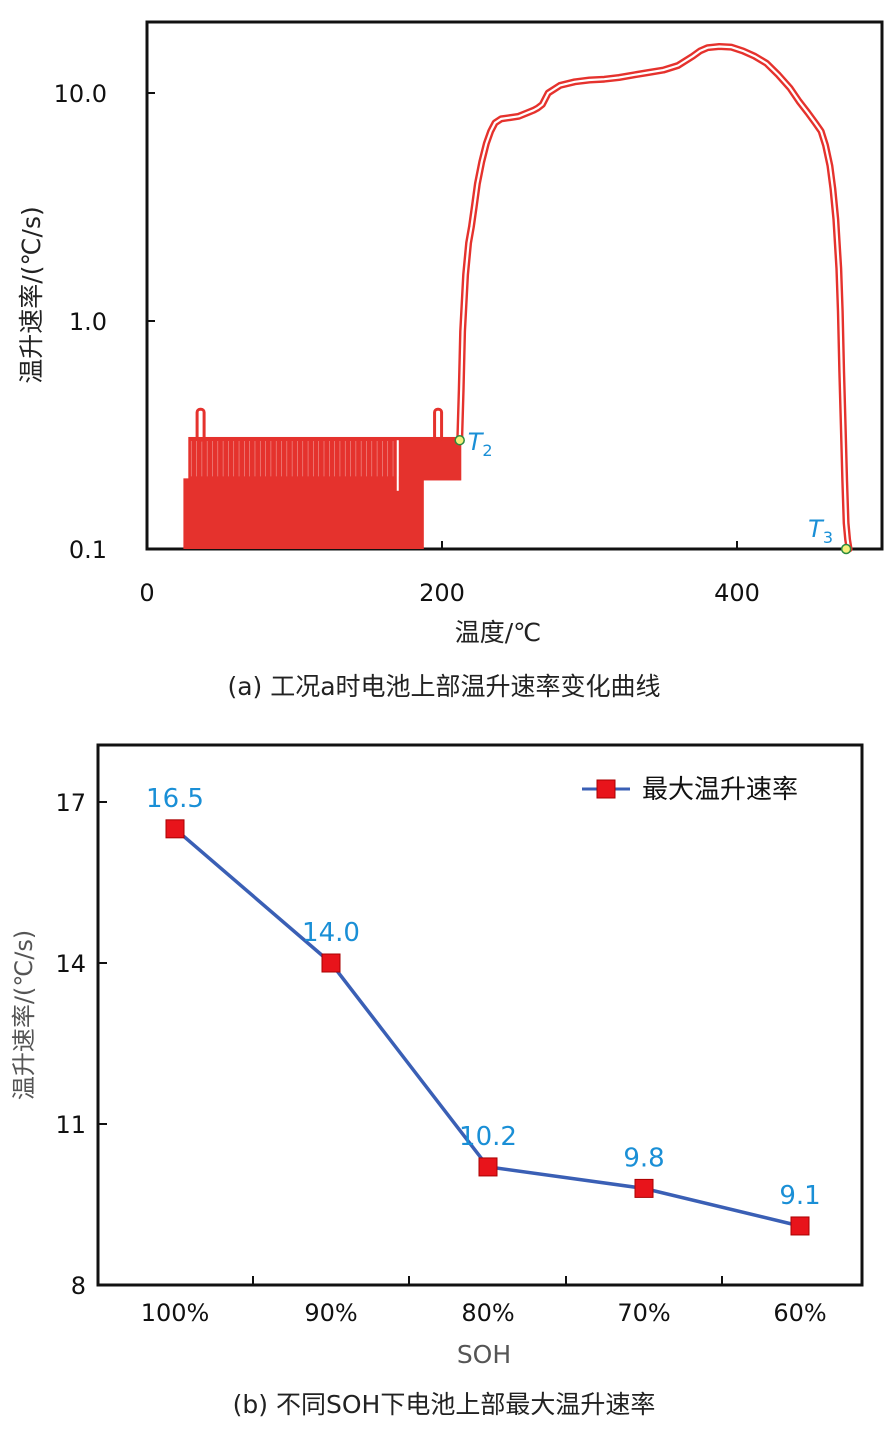 The width and height of the screenshot is (888, 1442). What do you see at coordinates (431, 460) in the screenshot?
I see `chart-a-noise-step` at bounding box center [431, 460].